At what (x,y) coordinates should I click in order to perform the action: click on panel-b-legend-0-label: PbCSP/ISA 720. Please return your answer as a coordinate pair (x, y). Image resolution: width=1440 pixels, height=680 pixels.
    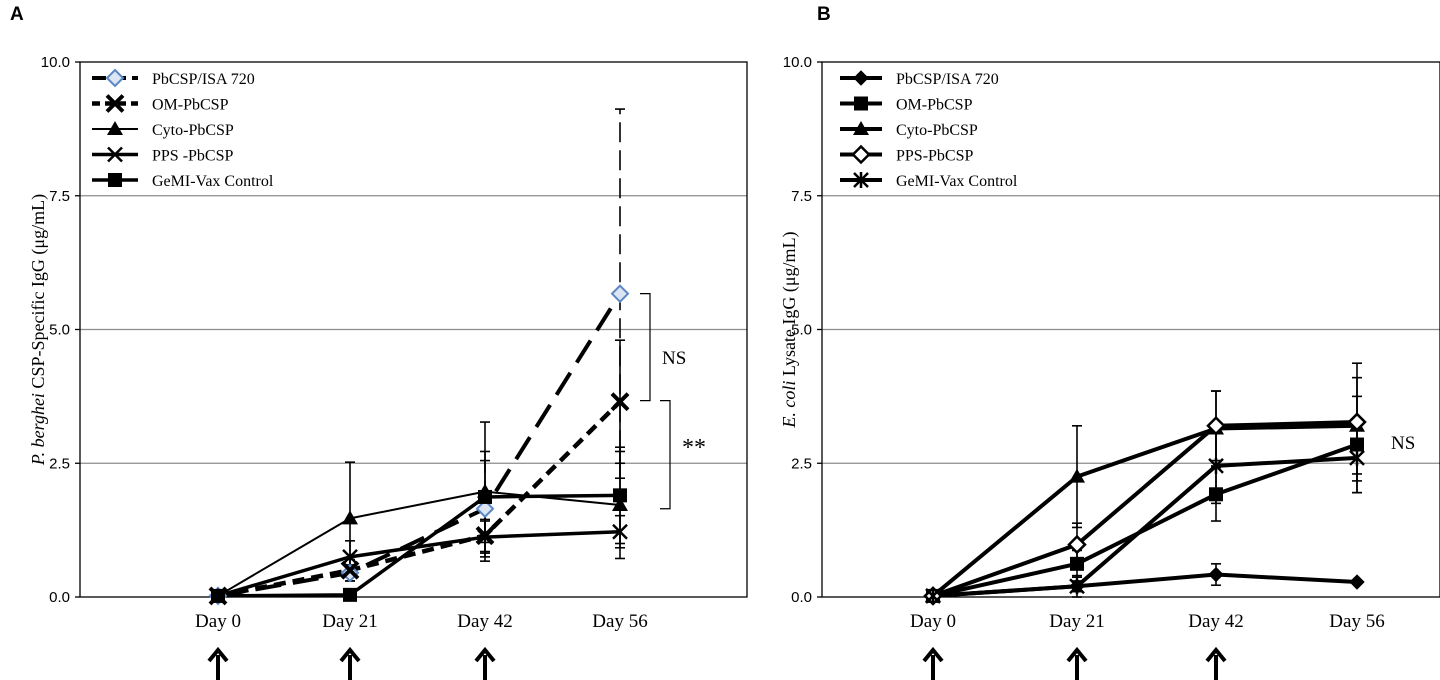
    Looking at the image, I should click on (947, 79).